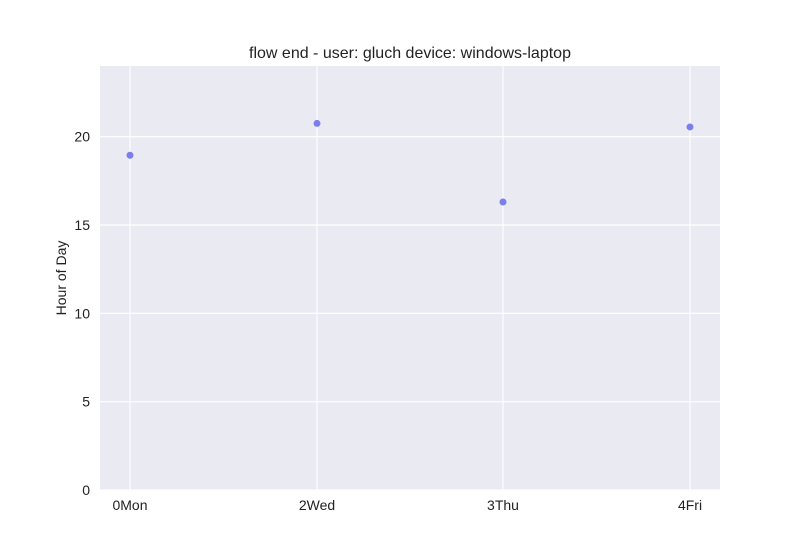 Image resolution: width=800 pixels, height=555 pixels. What do you see at coordinates (410, 162) in the screenshot?
I see `data-points` at bounding box center [410, 162].